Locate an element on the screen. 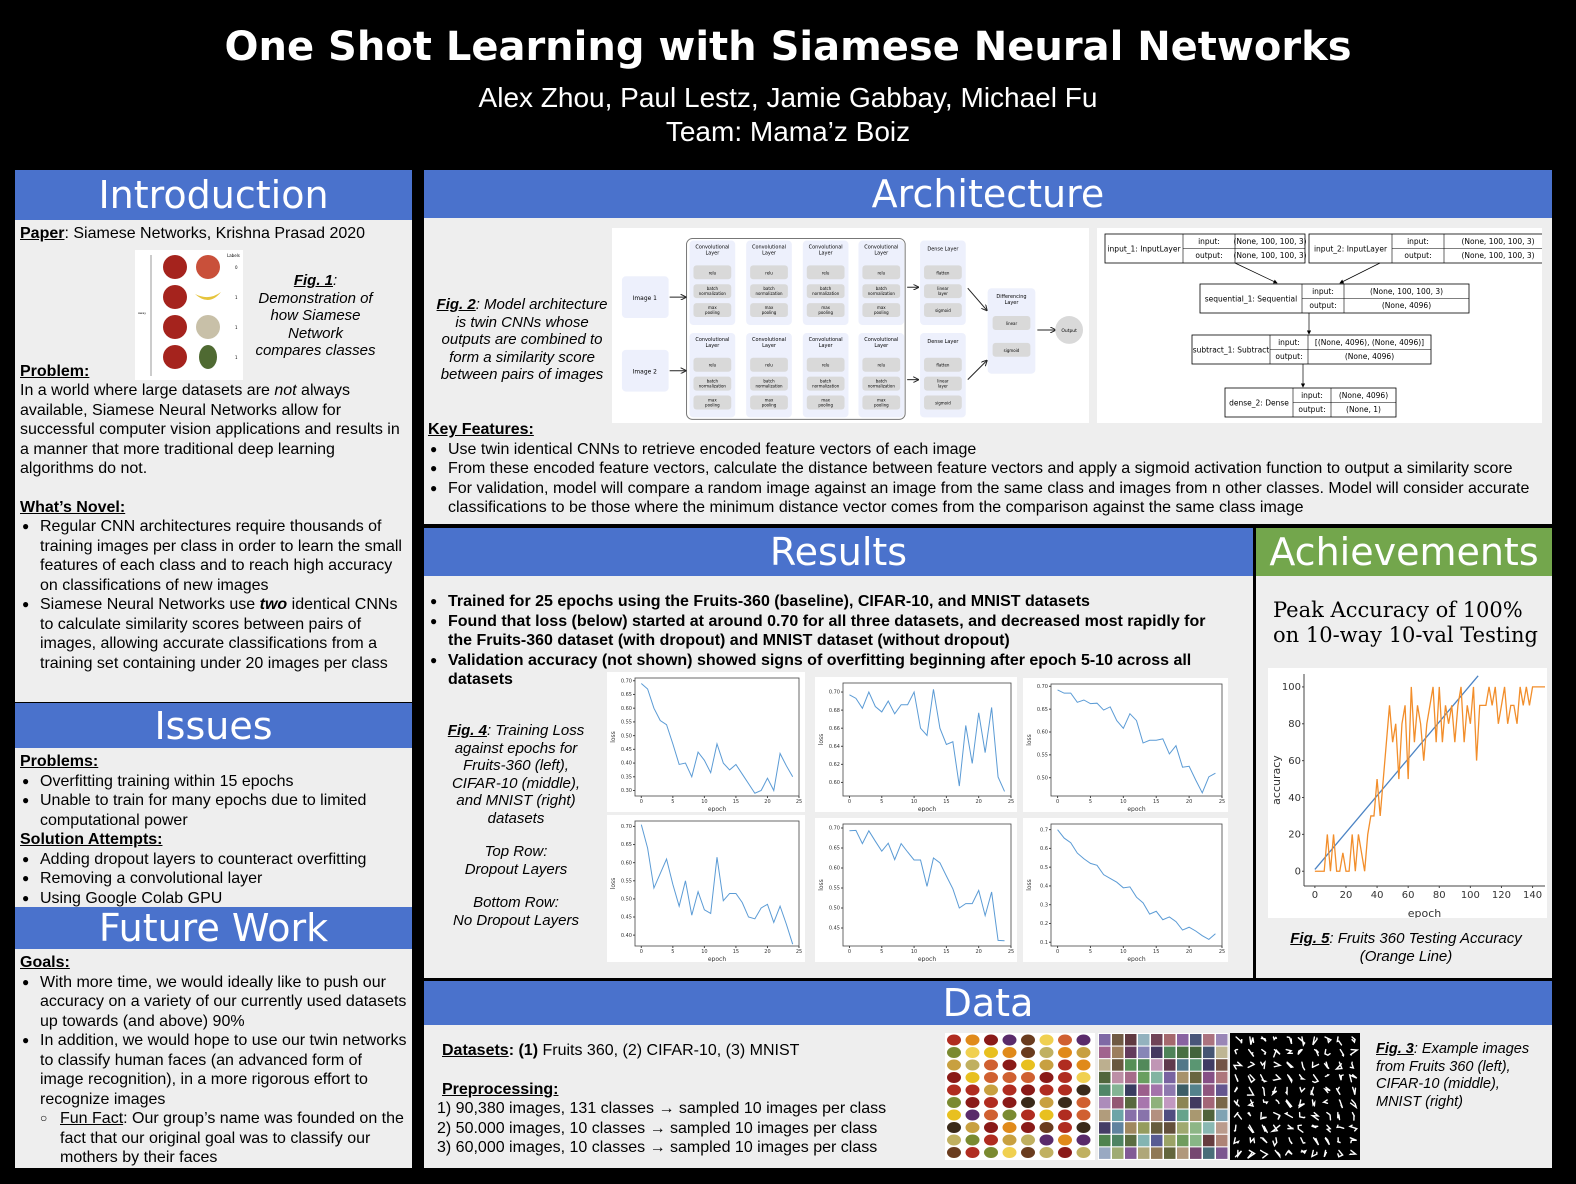 This screenshot has width=1576, height=1184. results-heading: Results is located at coordinates (838, 552).